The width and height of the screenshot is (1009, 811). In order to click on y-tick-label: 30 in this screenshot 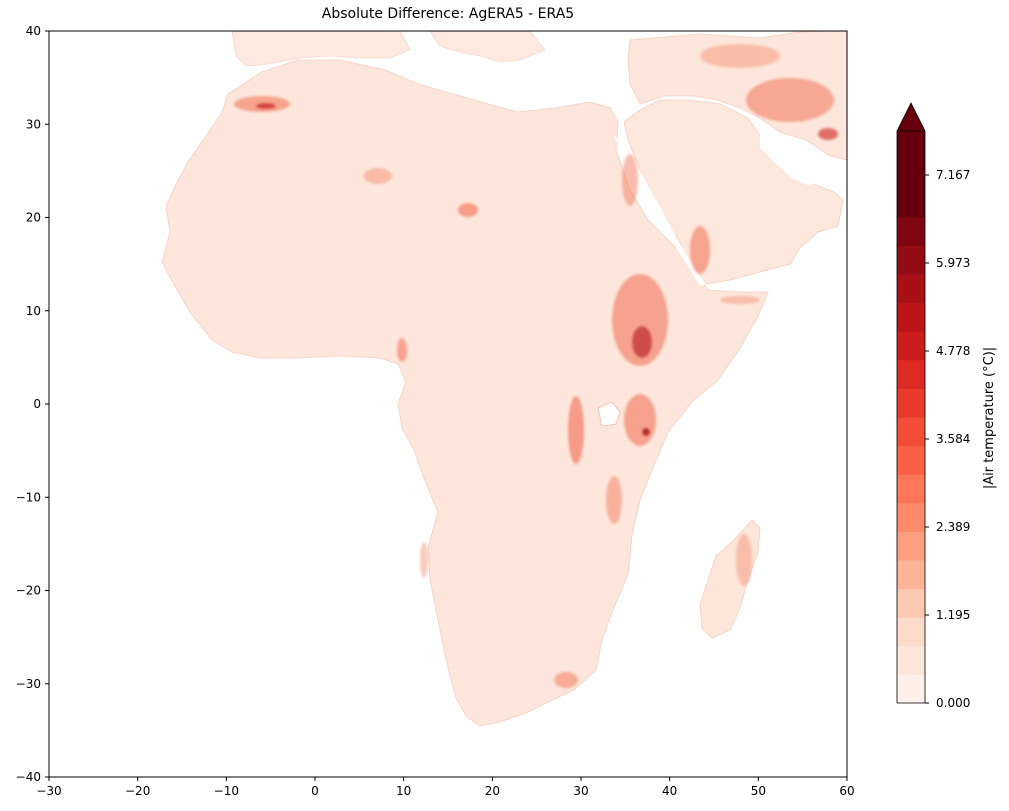, I will do `click(33, 124)`.